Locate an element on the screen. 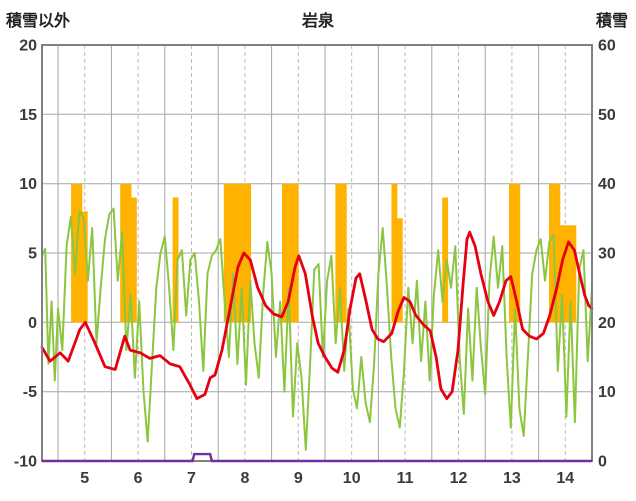  right-axis-tick-label: 10 is located at coordinates (607, 392).